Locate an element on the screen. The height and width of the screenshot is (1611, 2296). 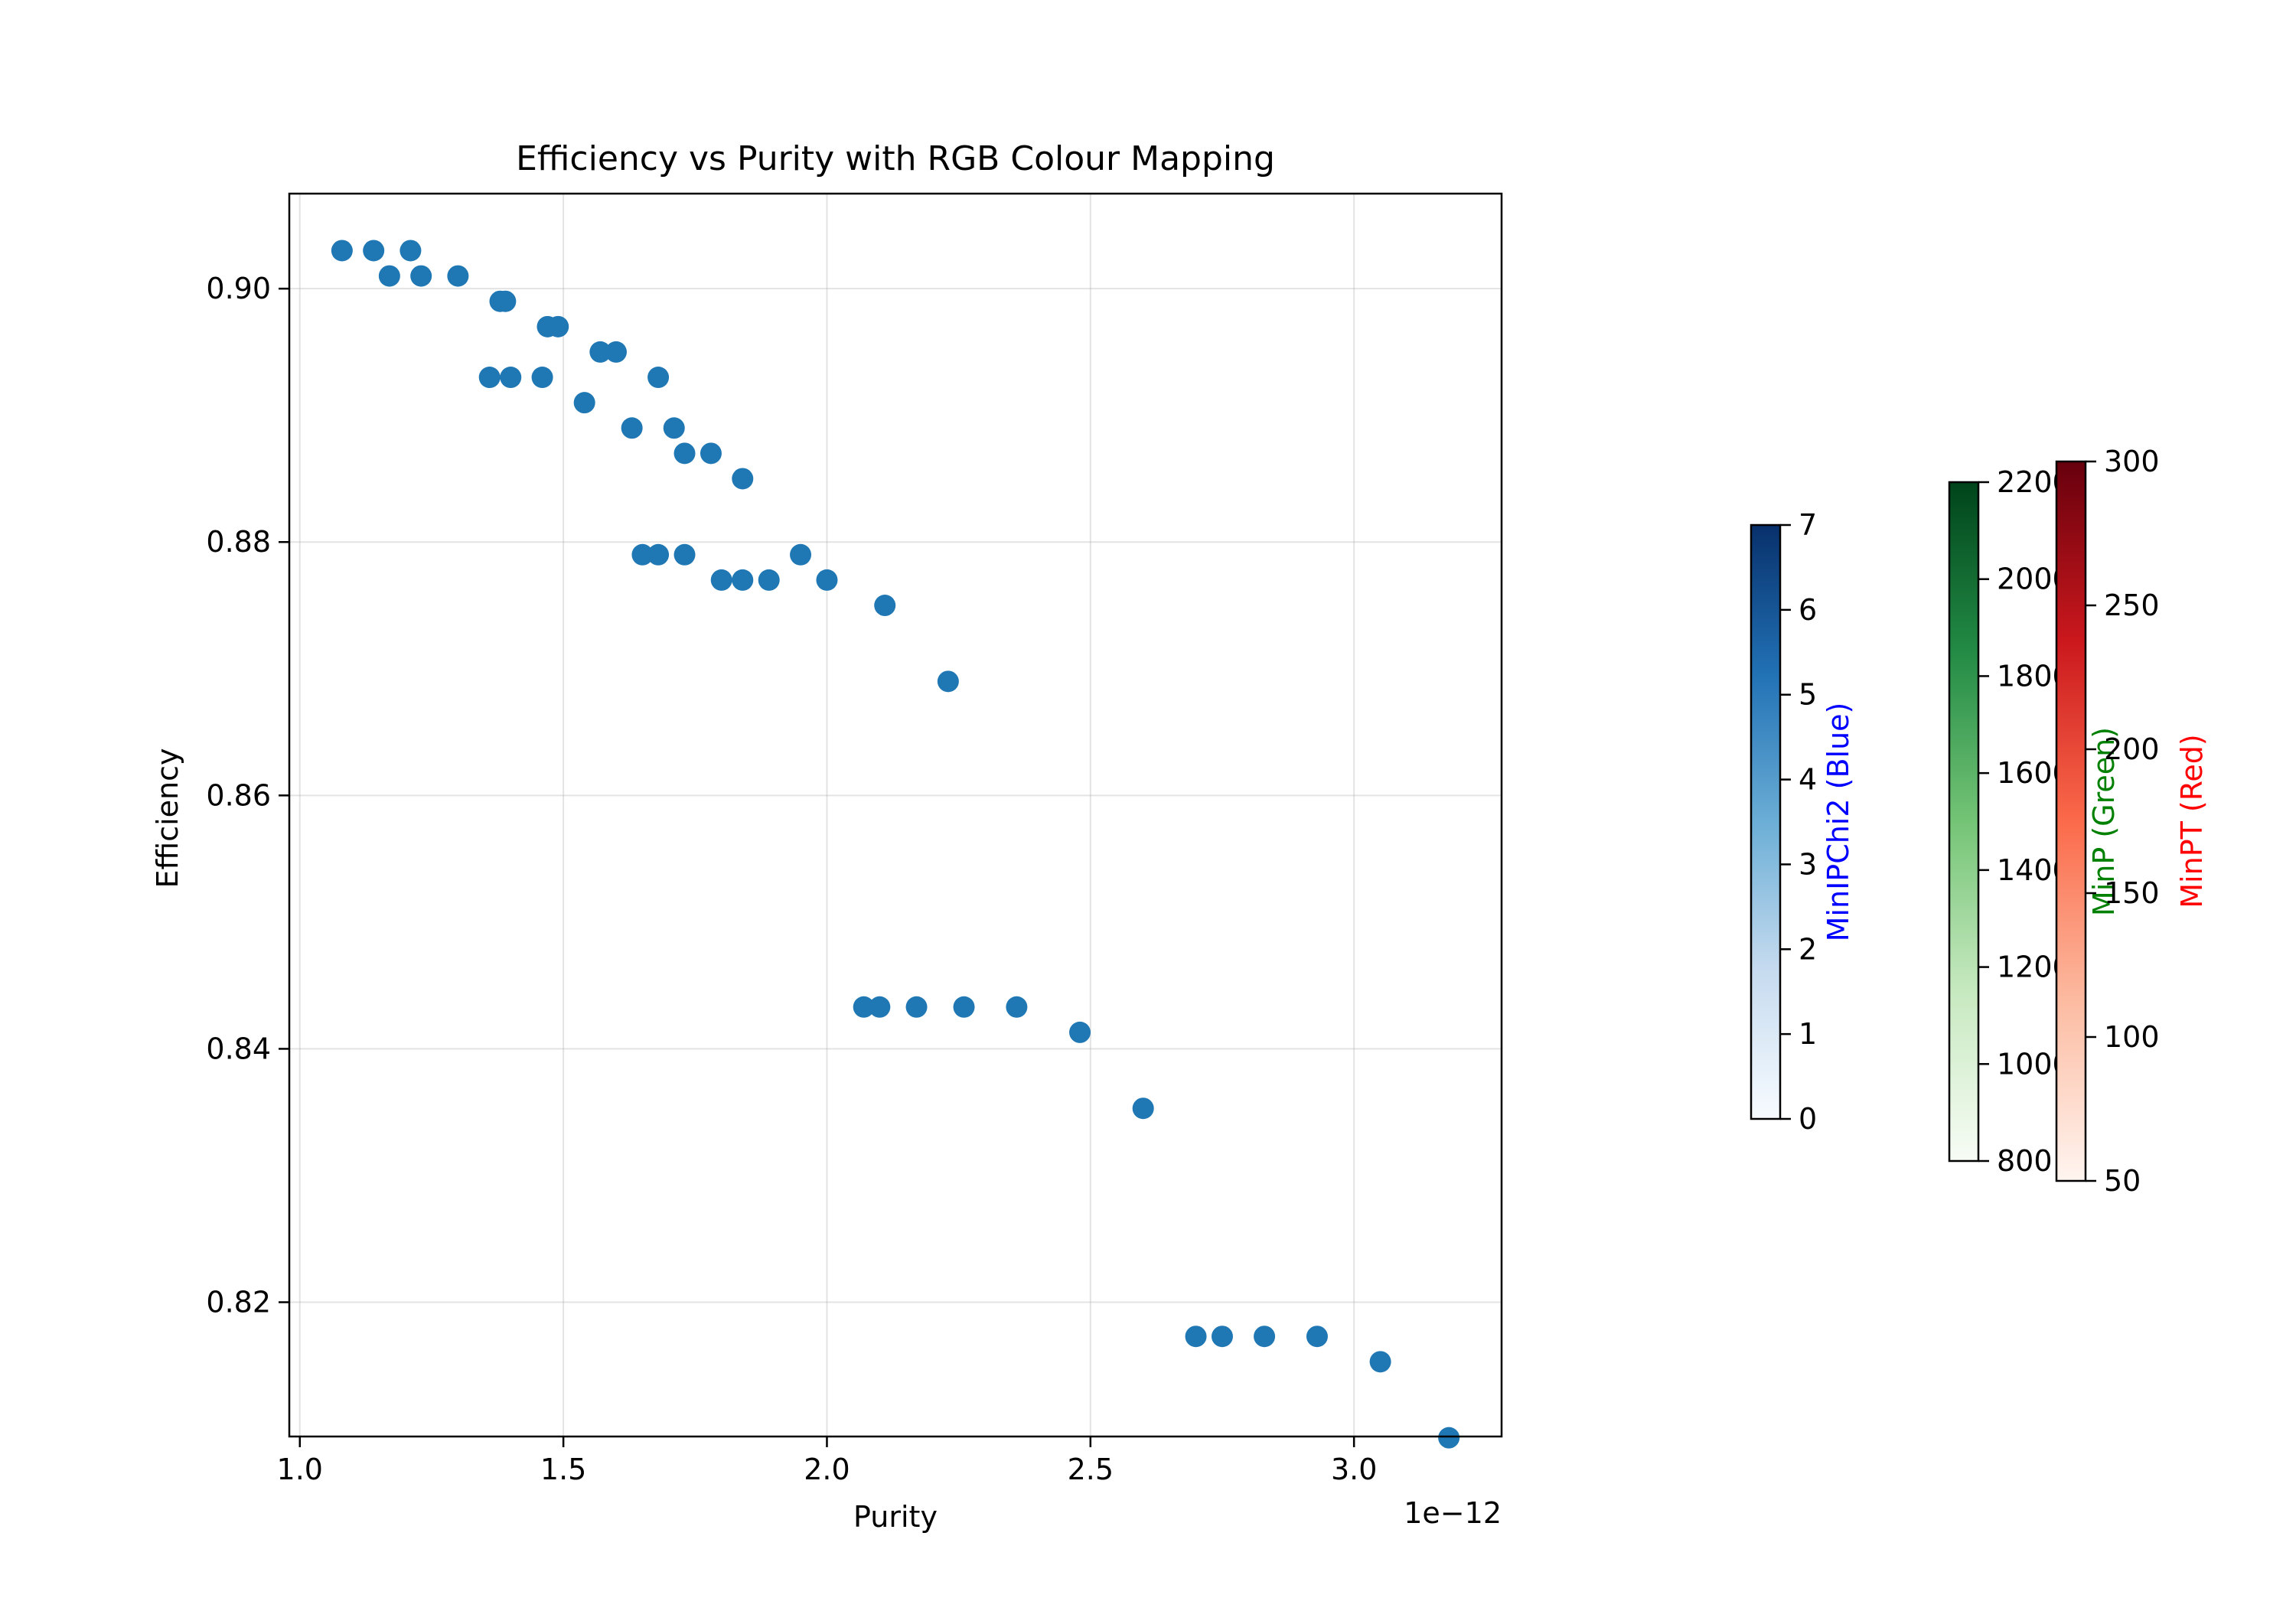
colorbar-tick-label: 7 is located at coordinates (1808, 525).